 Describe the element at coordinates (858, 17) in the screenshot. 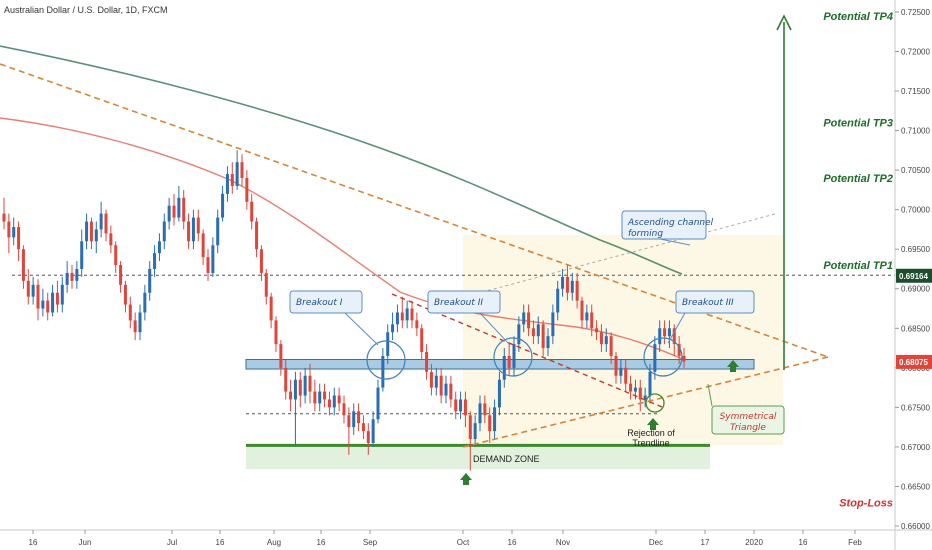

I see `target-label-1: Potential TP4` at that location.